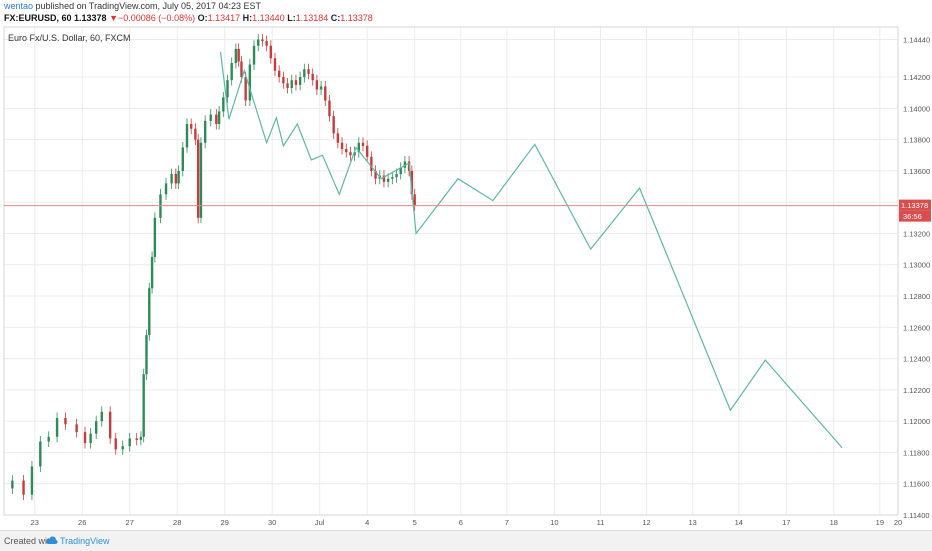 The width and height of the screenshot is (932, 551). Describe the element at coordinates (52, 540) in the screenshot. I see `tradingview-cloud-icon` at that location.